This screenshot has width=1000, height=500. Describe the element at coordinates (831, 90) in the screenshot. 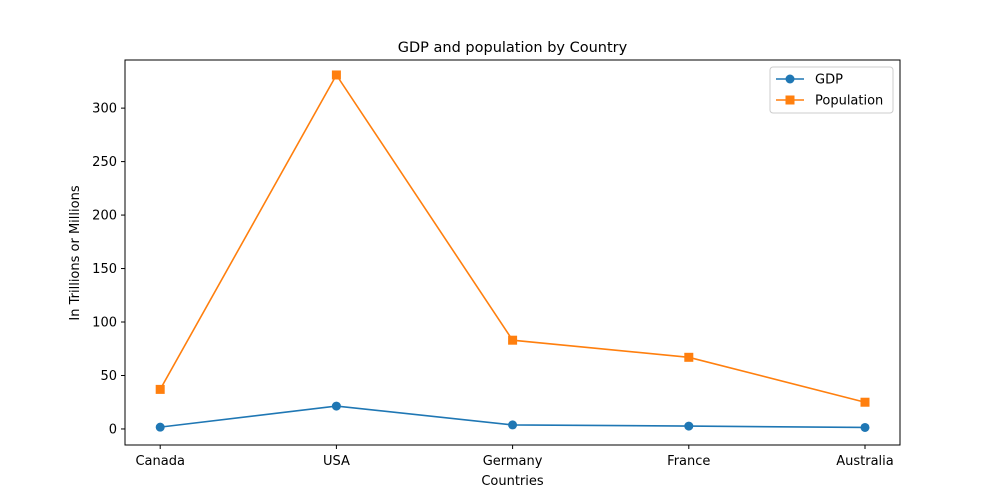

I see `legend: GDP Population` at that location.